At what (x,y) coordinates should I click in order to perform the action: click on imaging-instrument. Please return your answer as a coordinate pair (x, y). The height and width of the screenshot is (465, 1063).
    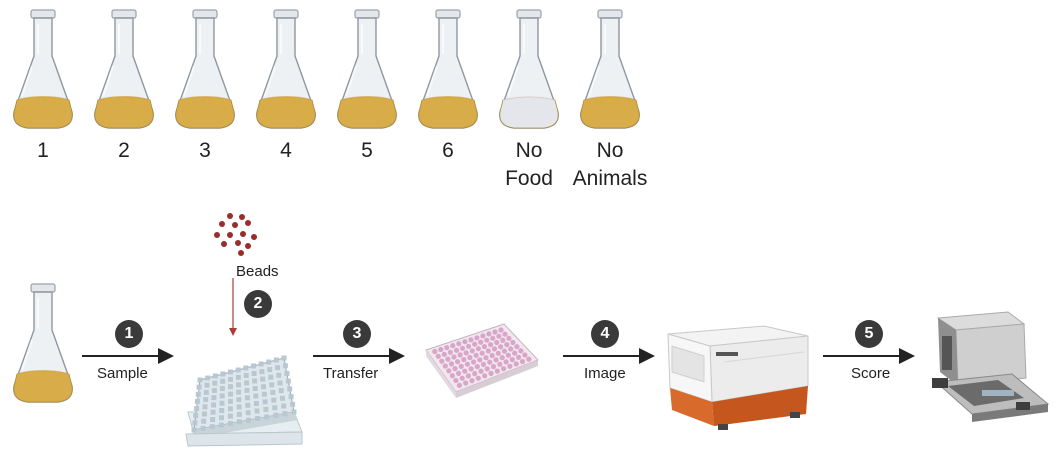
    Looking at the image, I should click on (738, 377).